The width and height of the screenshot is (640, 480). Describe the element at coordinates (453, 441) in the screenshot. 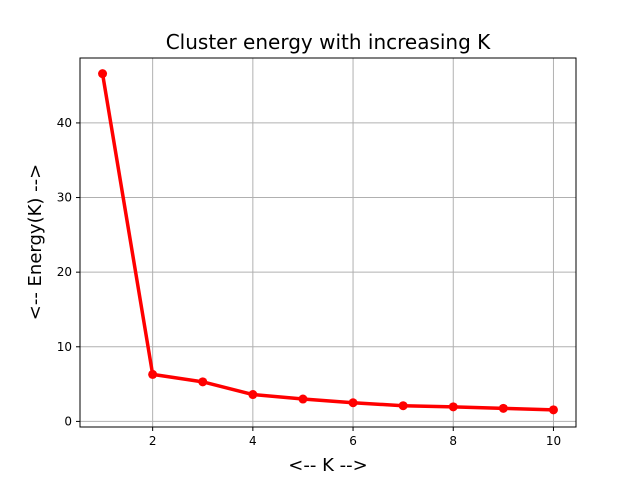

I see `x-tick-label: 8` at that location.